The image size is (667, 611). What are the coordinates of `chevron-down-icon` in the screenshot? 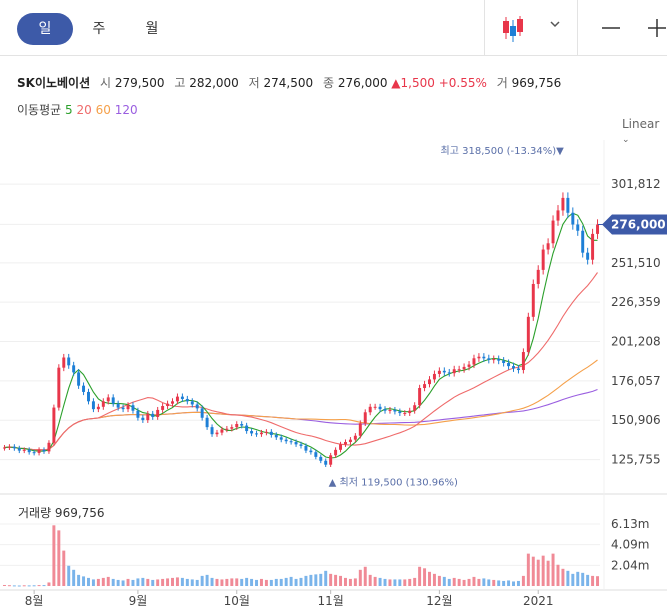 It's located at (556, 28).